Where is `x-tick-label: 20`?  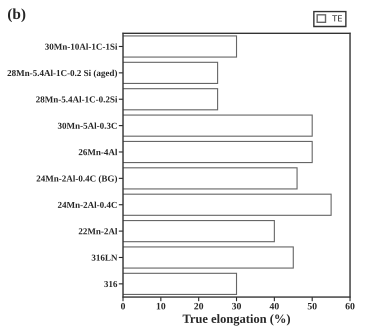 x-tick-label: 20 is located at coordinates (199, 306).